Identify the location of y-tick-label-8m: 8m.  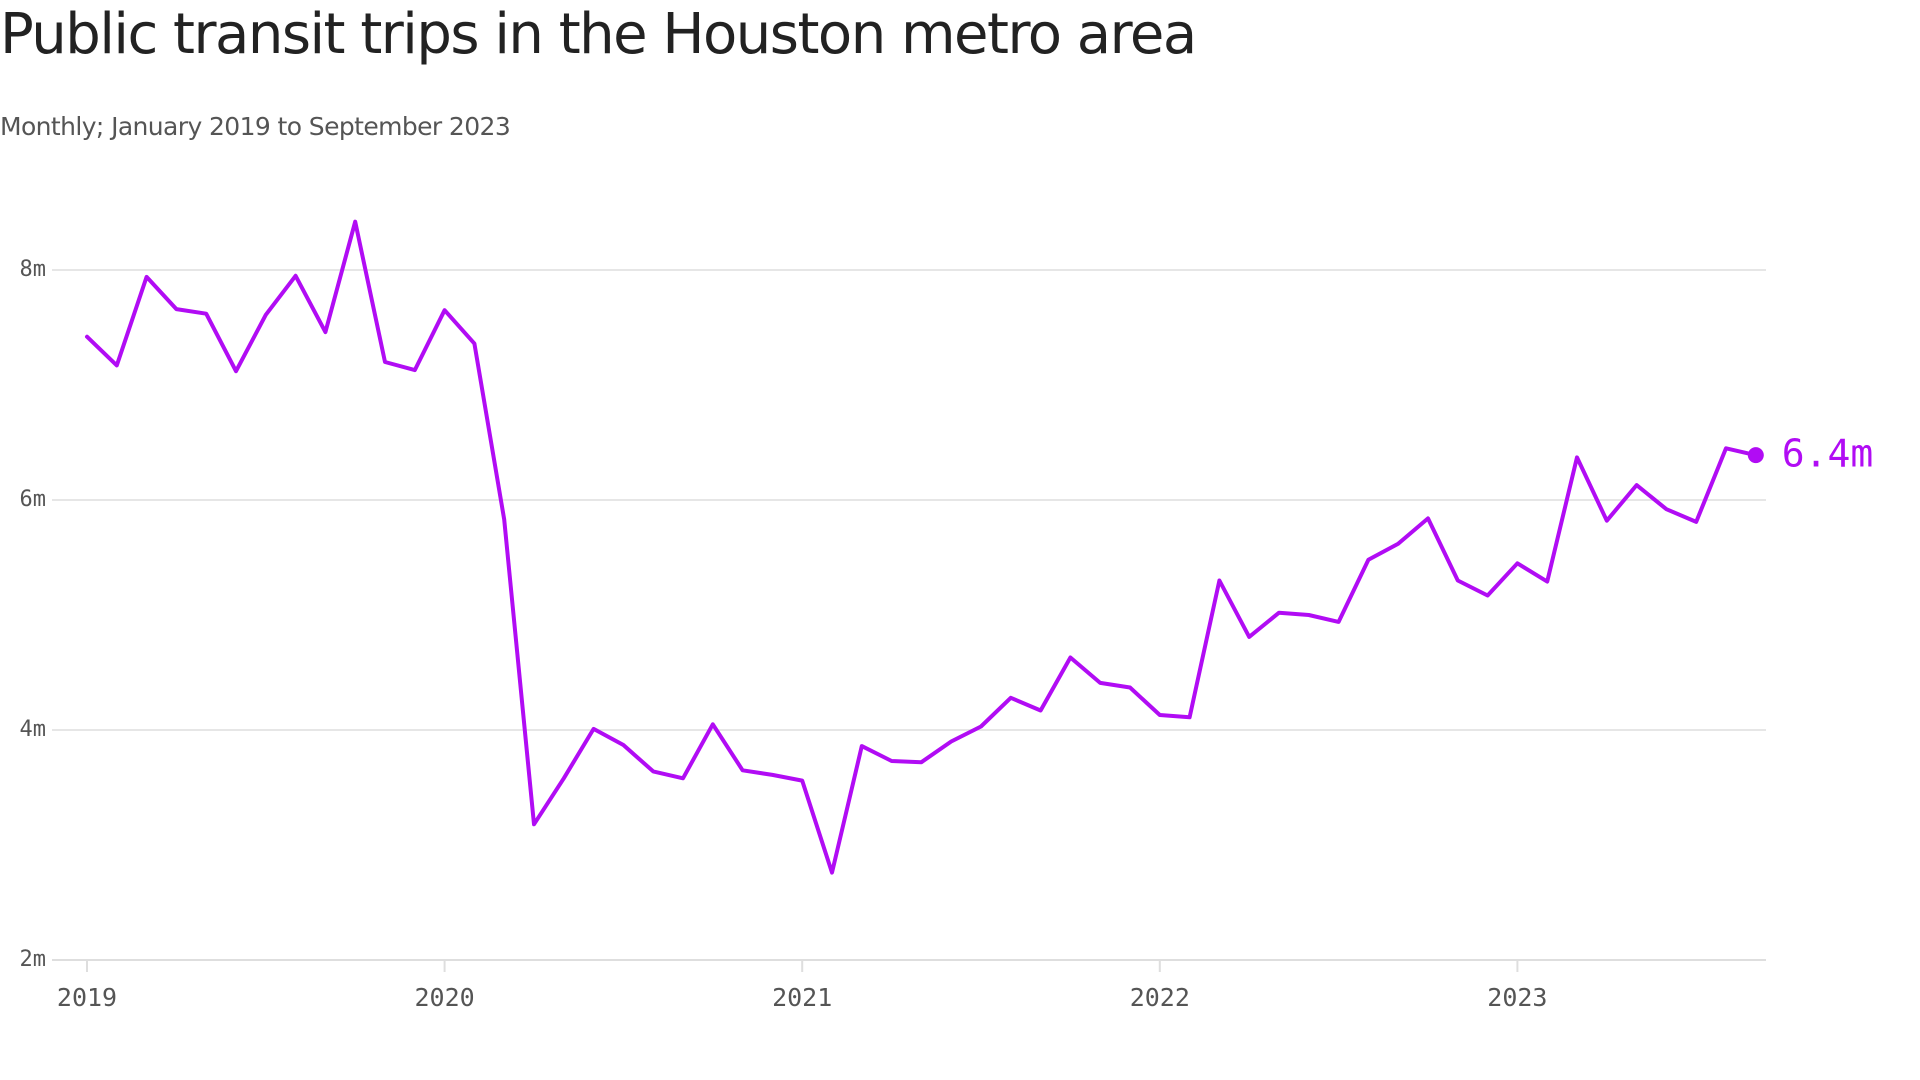
(33, 269).